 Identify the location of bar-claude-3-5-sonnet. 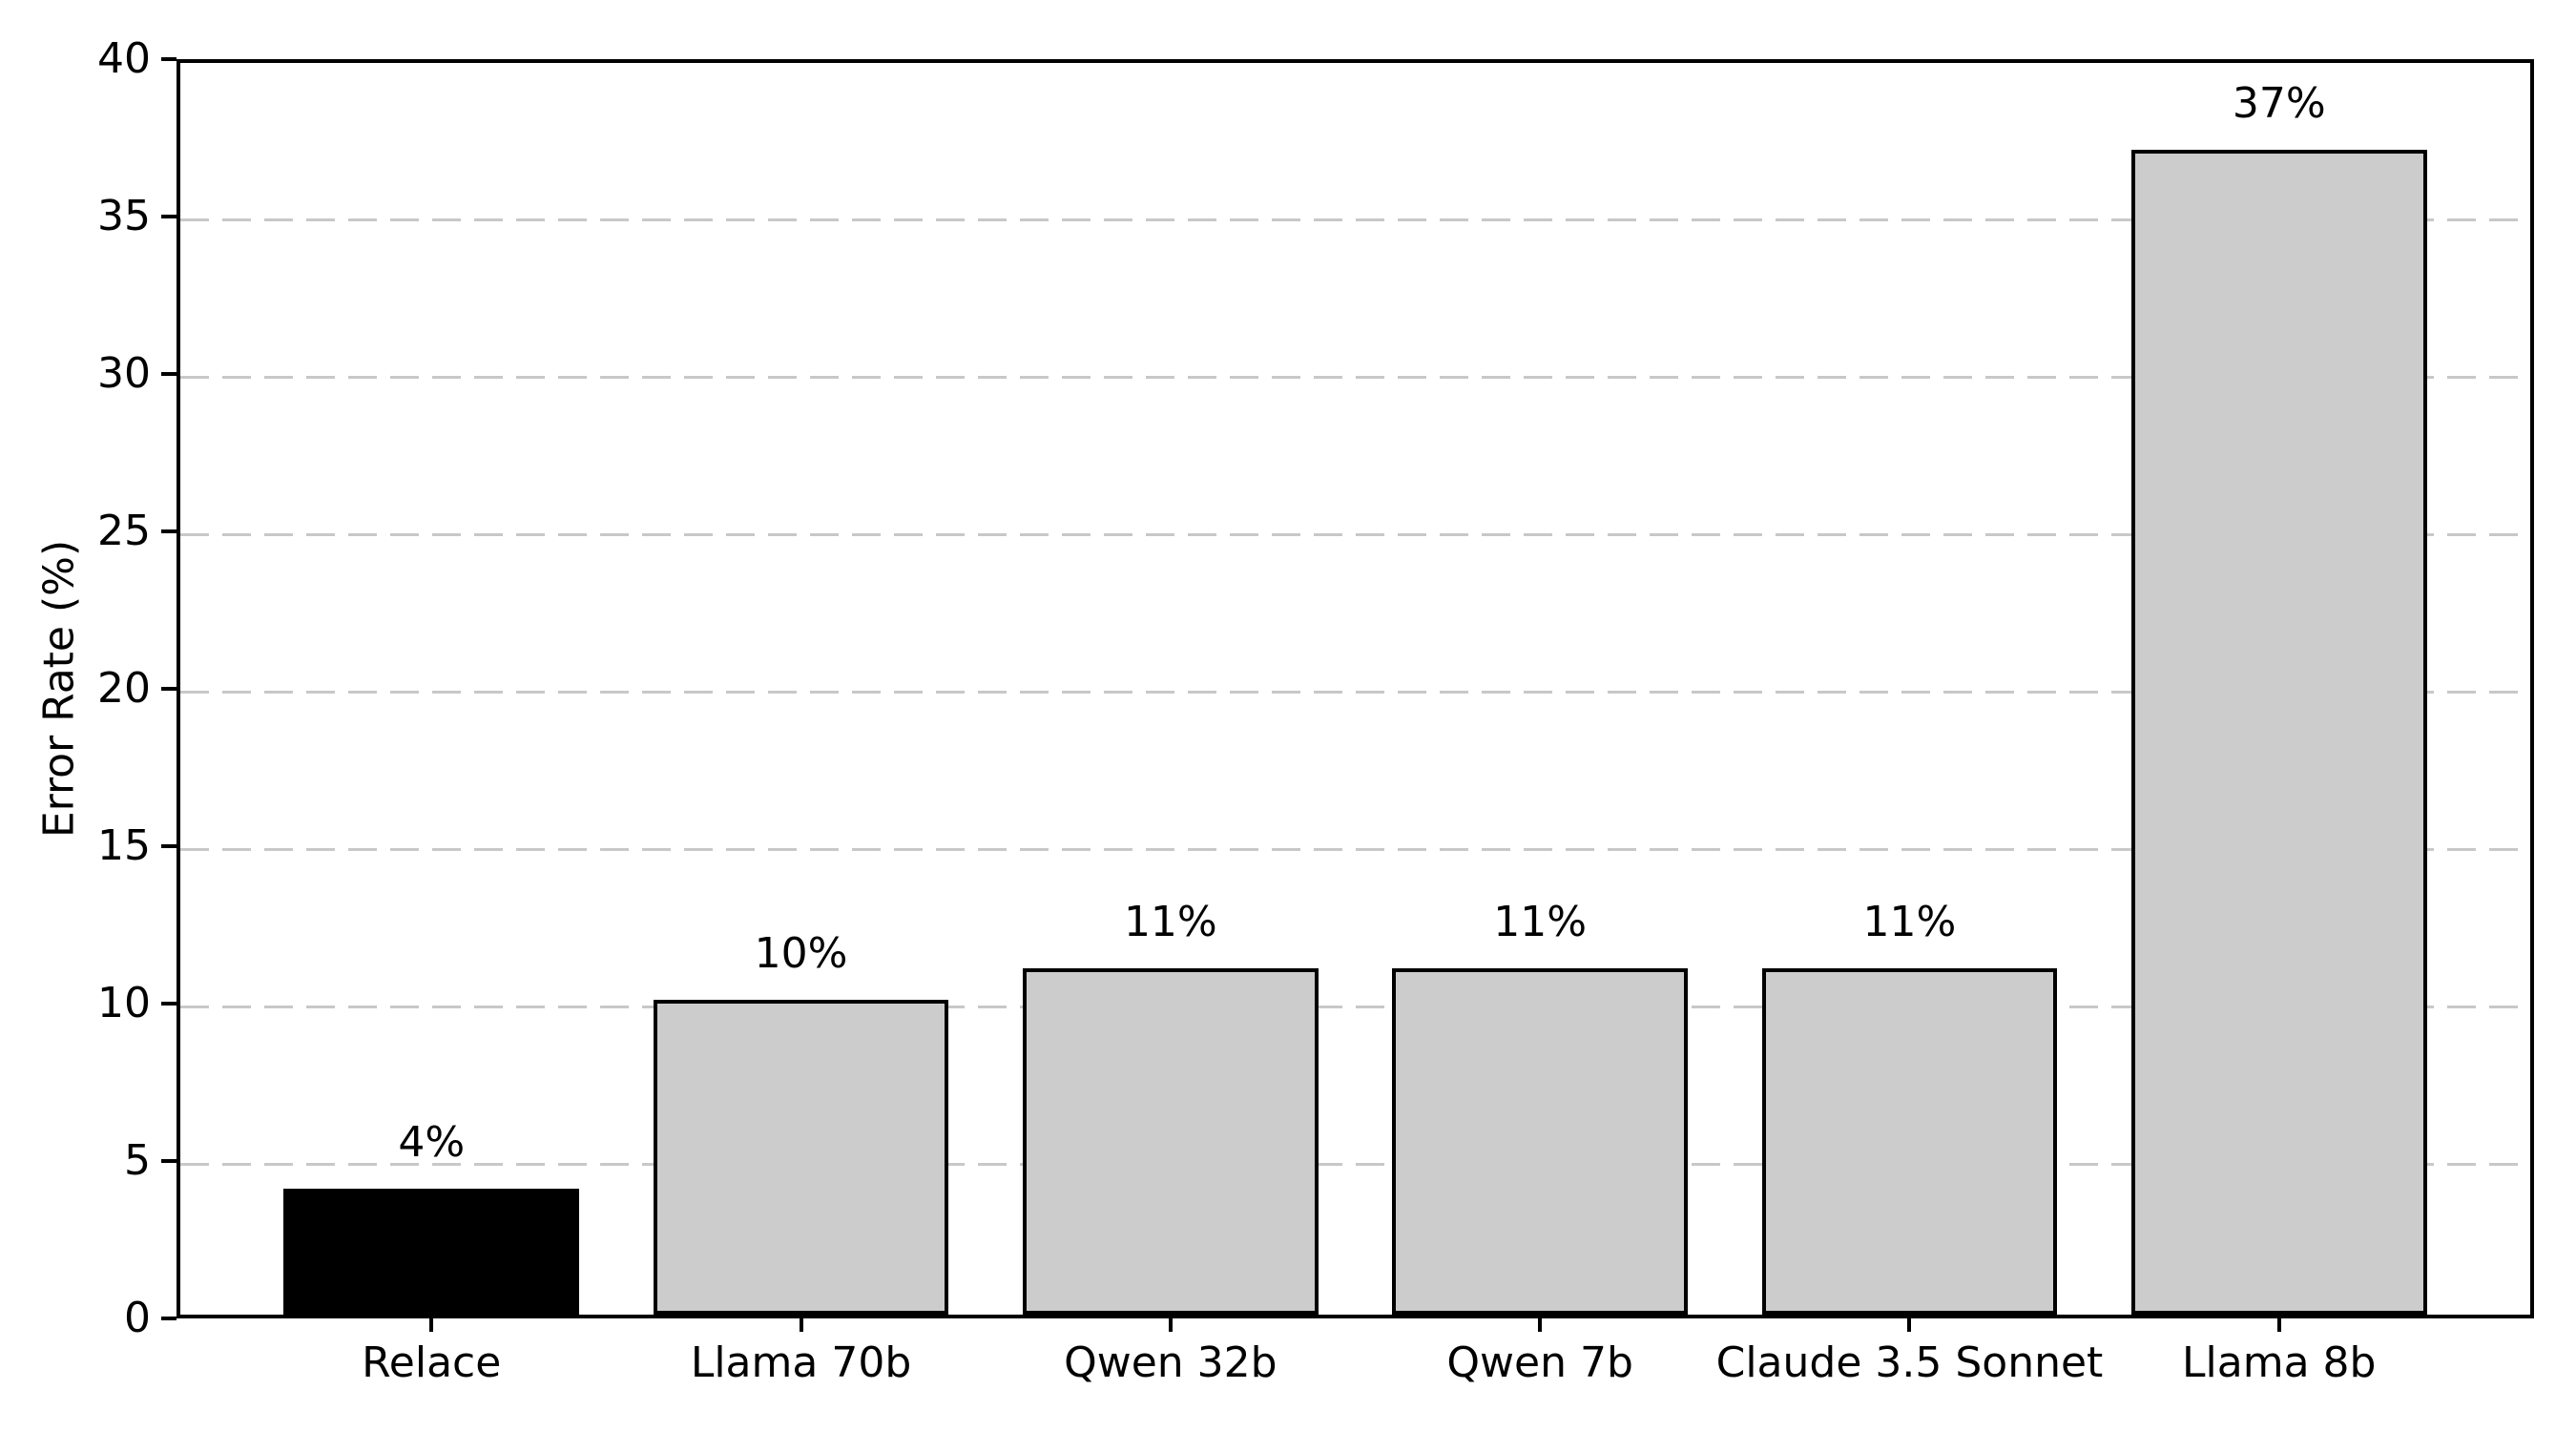
(1909, 1141).